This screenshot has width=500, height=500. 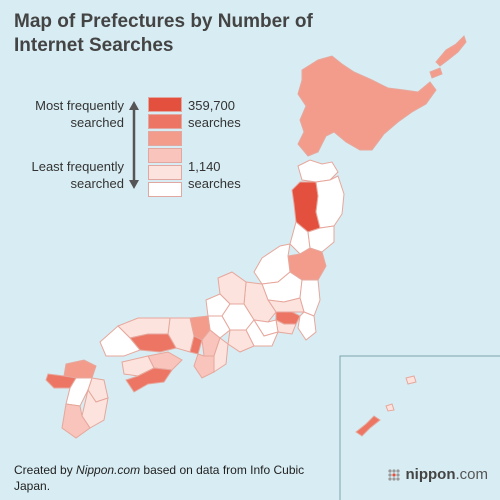 I want to click on prefecture-okinawa, so click(x=368, y=426).